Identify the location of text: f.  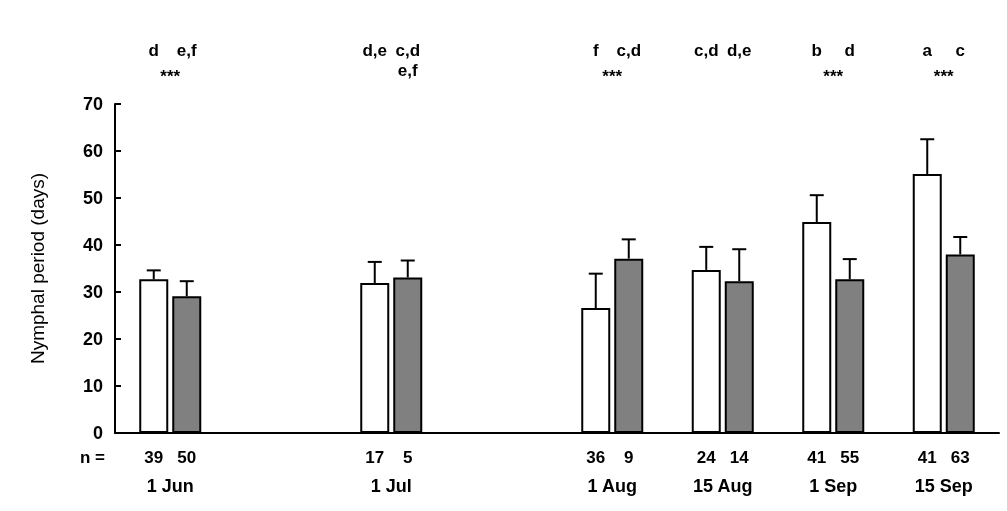
(595, 50).